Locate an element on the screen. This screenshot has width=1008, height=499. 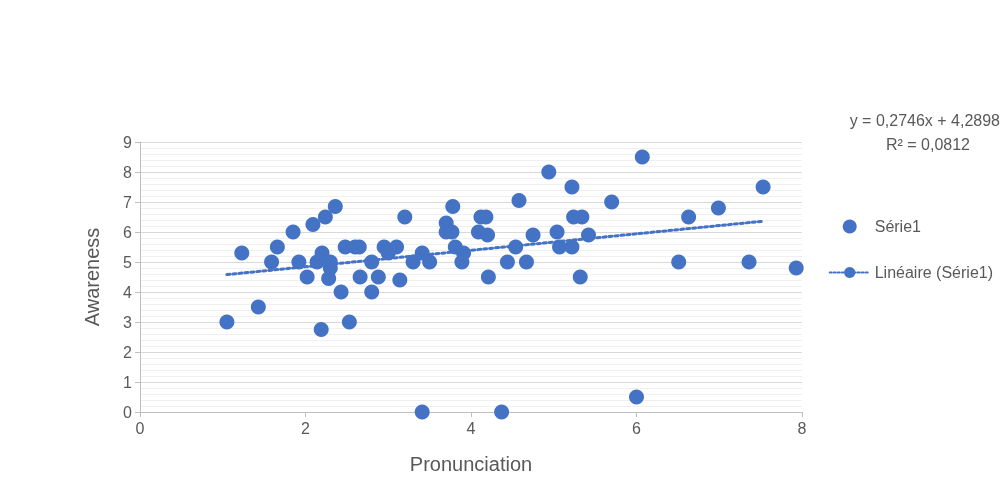
y-tick-label: 2 is located at coordinates (128, 352).